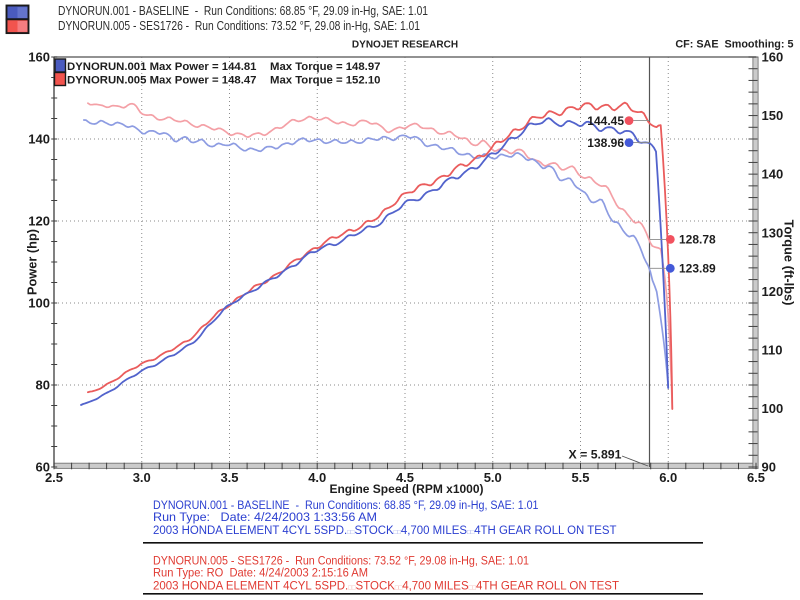 This screenshot has height=600, width=800. I want to click on svg-text: 3.0, so click(142, 477).